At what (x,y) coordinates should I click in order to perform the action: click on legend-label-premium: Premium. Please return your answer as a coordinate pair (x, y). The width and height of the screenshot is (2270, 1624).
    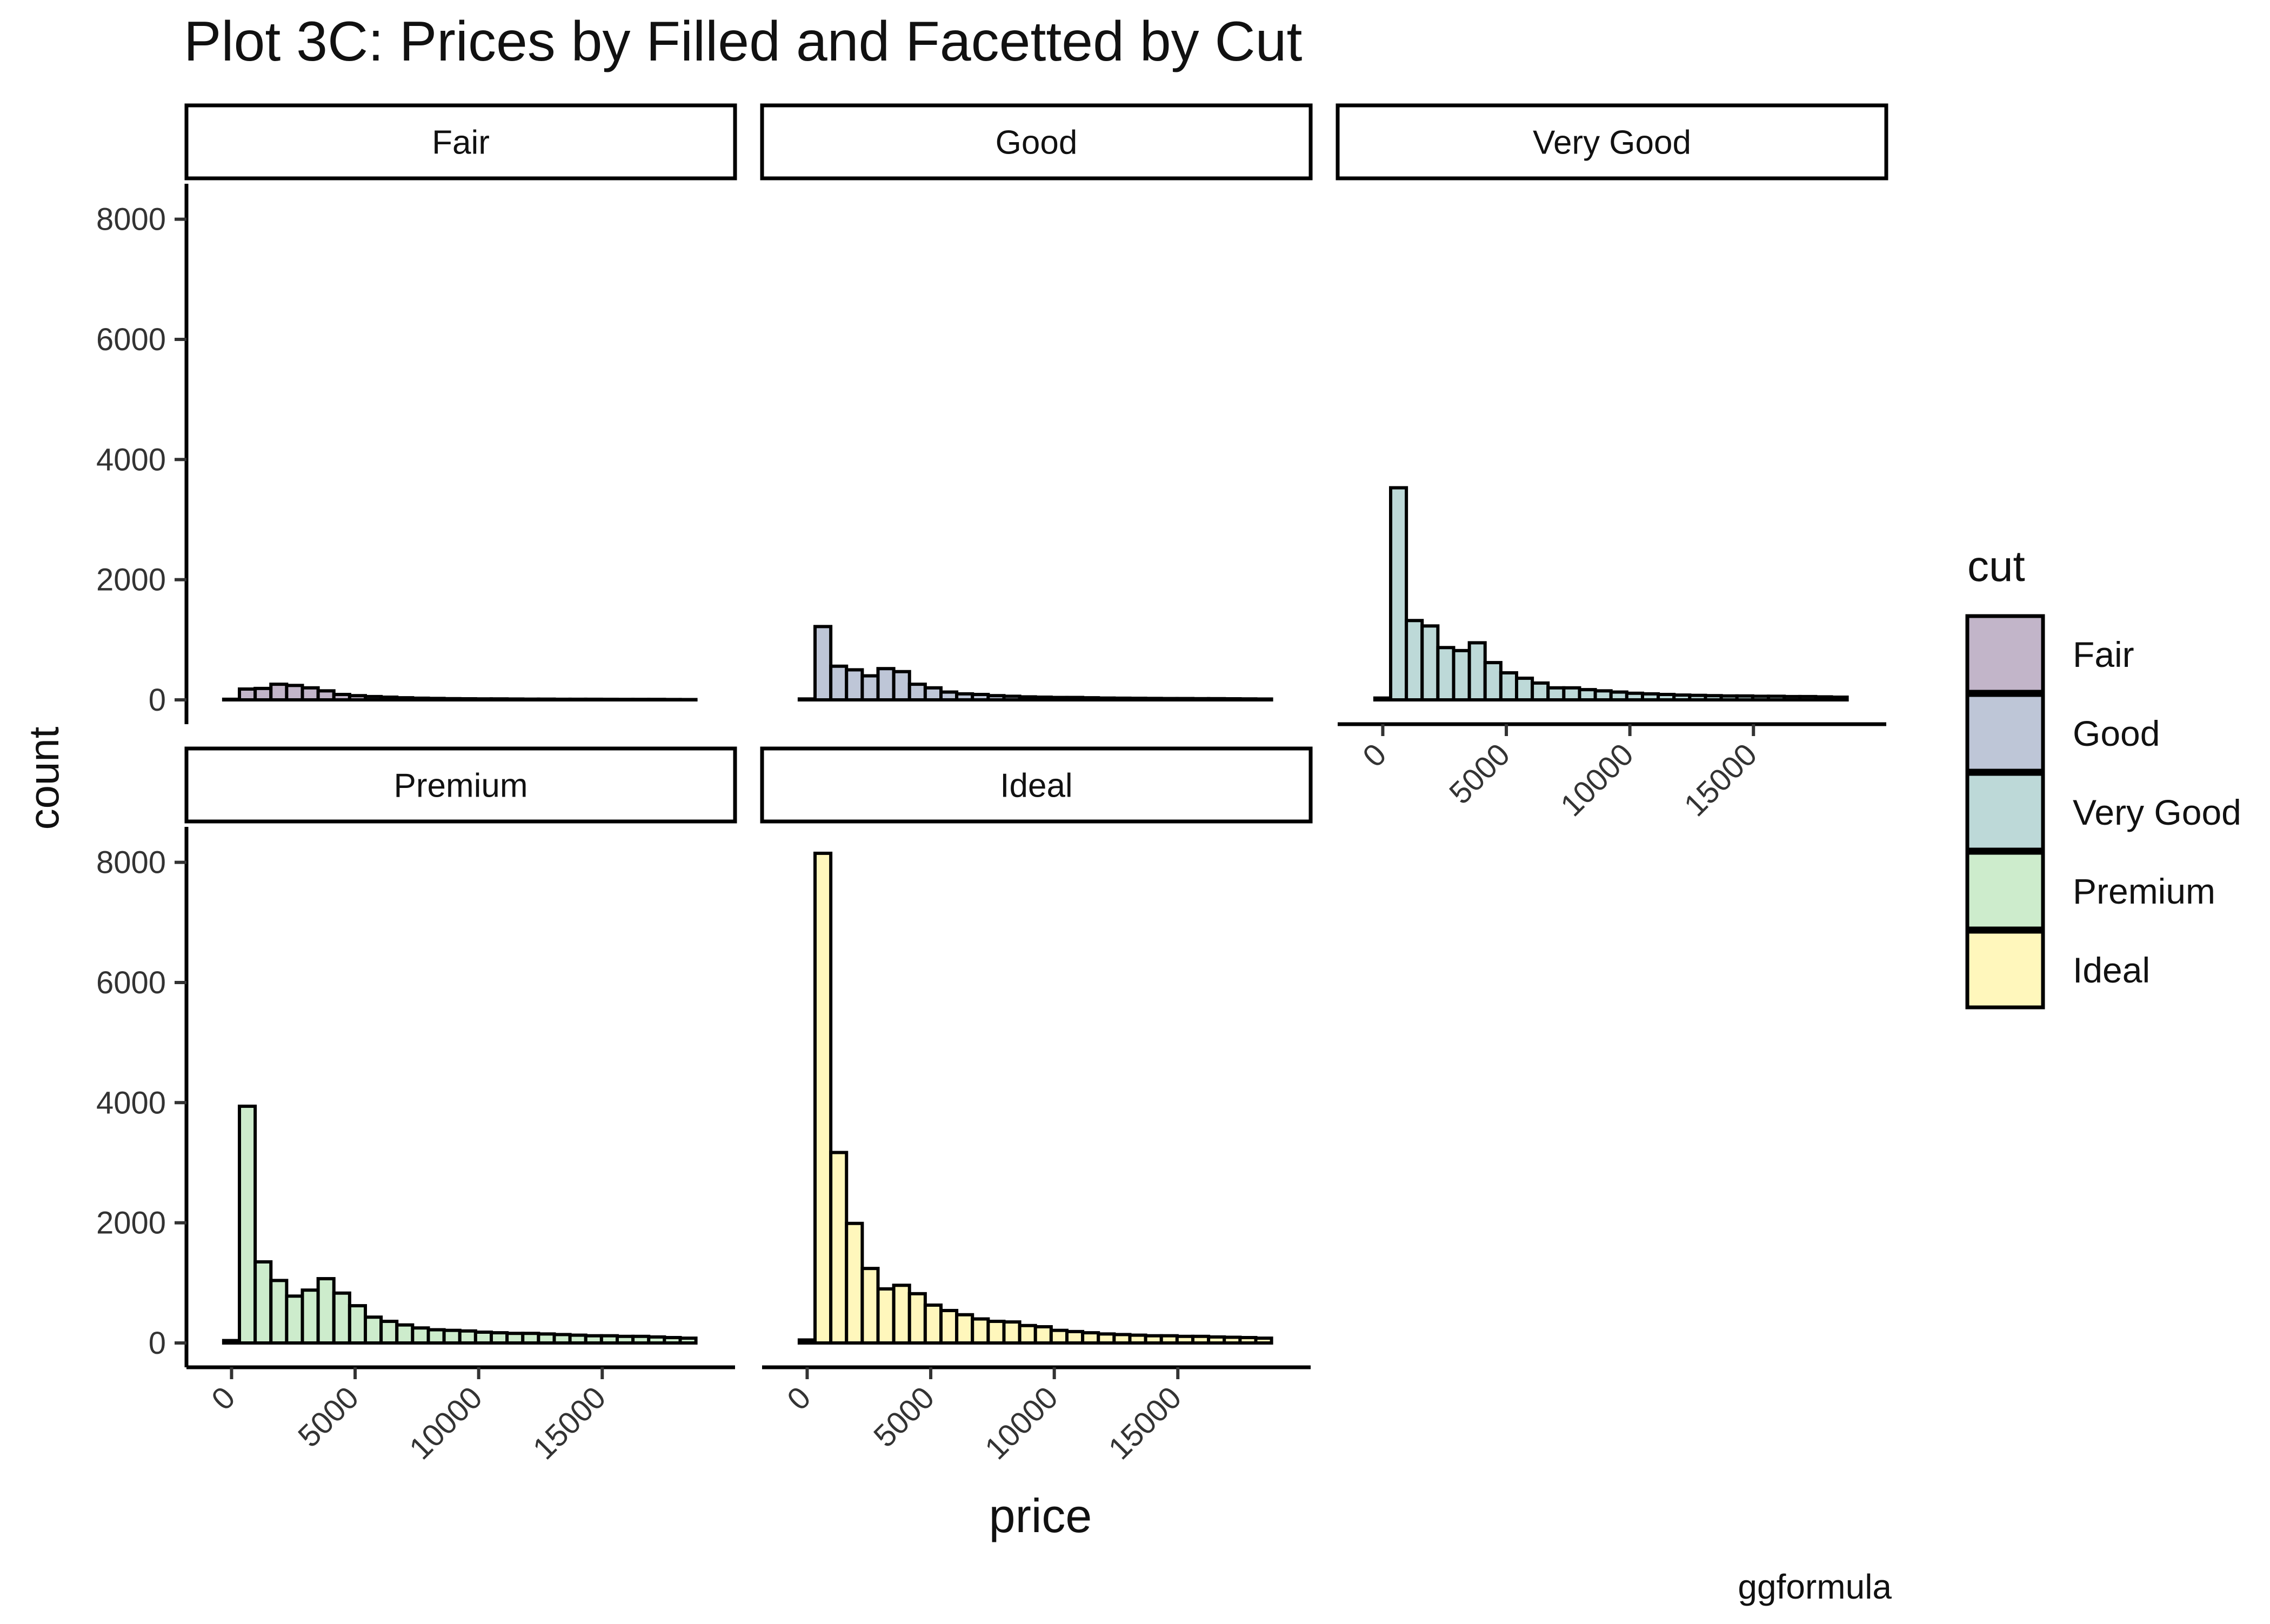
    Looking at the image, I should click on (2144, 891).